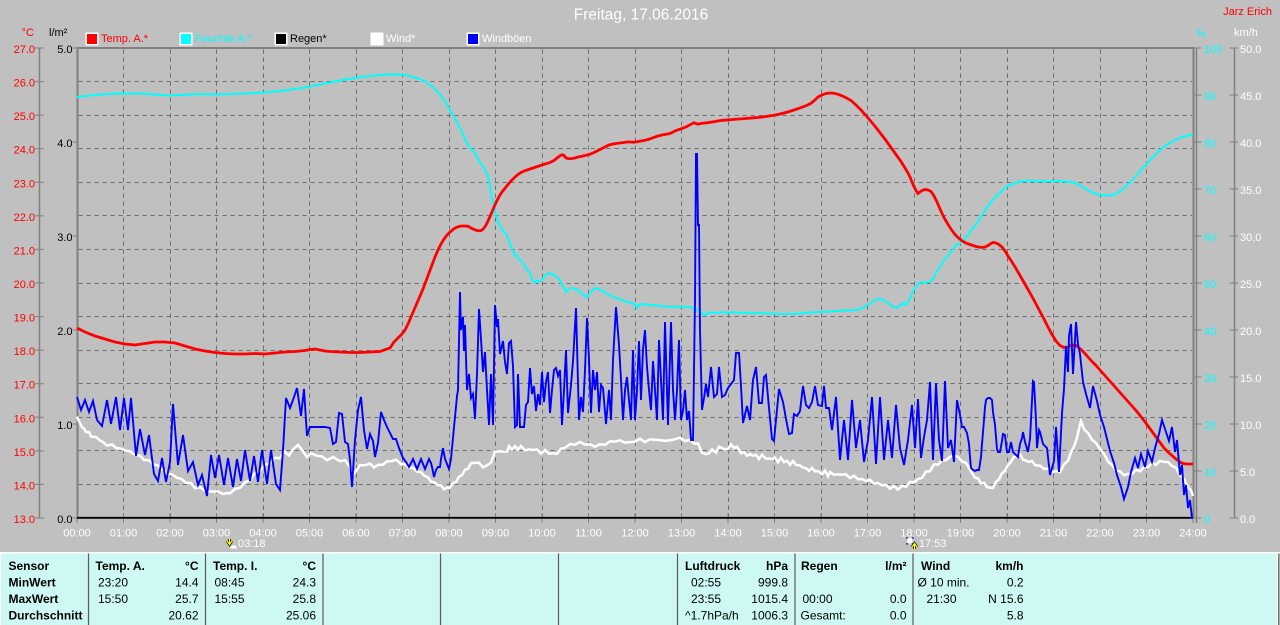 The width and height of the screenshot is (1280, 625). I want to click on svg-text: 50.0, so click(1250, 50).